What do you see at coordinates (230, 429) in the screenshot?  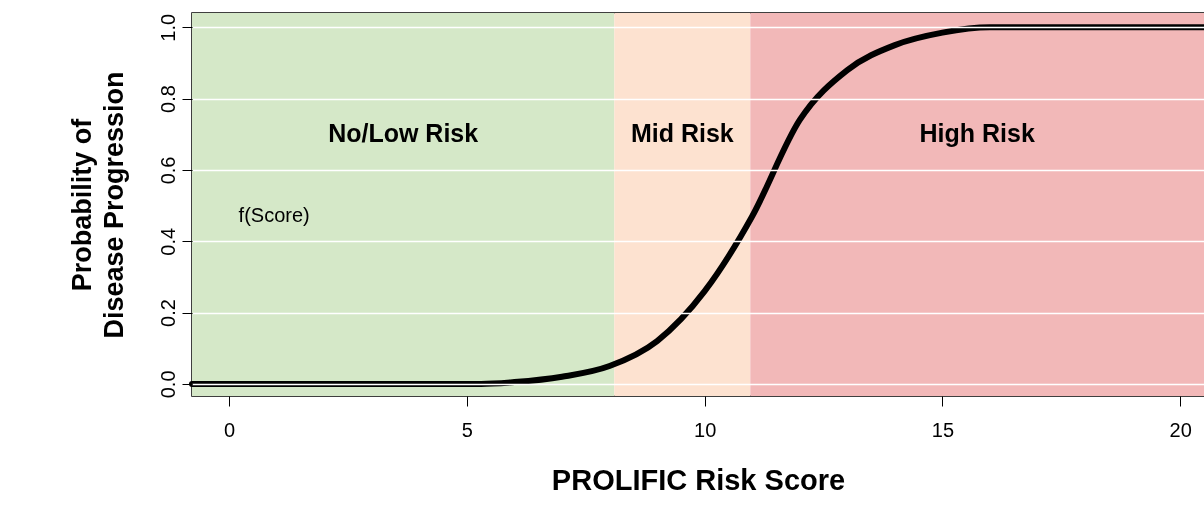 I see `x-tick-label: 0` at bounding box center [230, 429].